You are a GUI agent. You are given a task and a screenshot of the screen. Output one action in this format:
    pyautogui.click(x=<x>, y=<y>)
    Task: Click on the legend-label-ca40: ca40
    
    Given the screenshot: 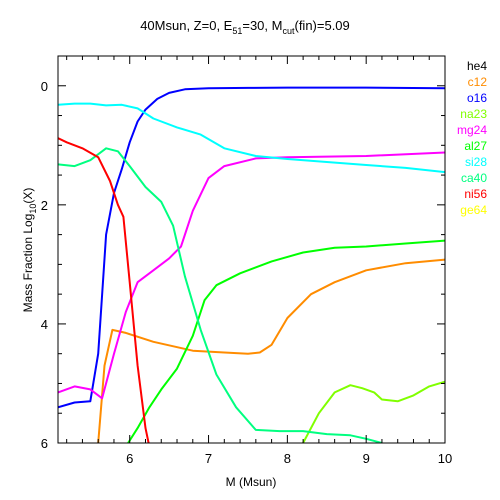 What is the action you would take?
    pyautogui.click(x=474, y=178)
    